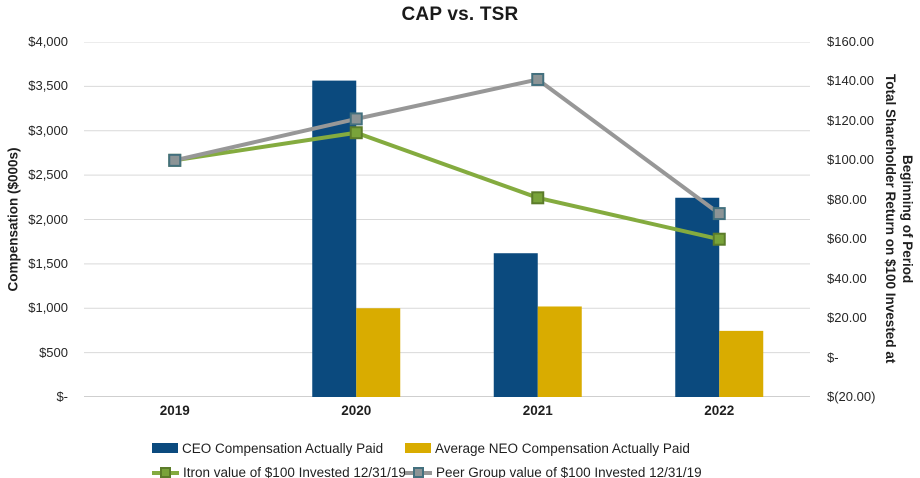  Describe the element at coordinates (719, 239) in the screenshot. I see `marker-itron-2022` at that location.